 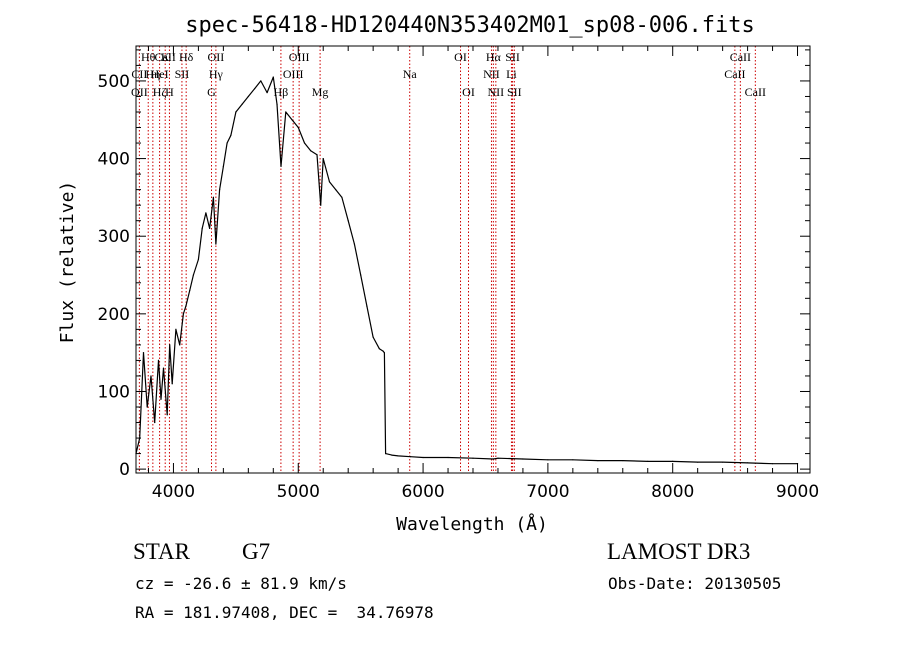 I want to click on spectral-line-label: HeI, so click(x=160, y=74).